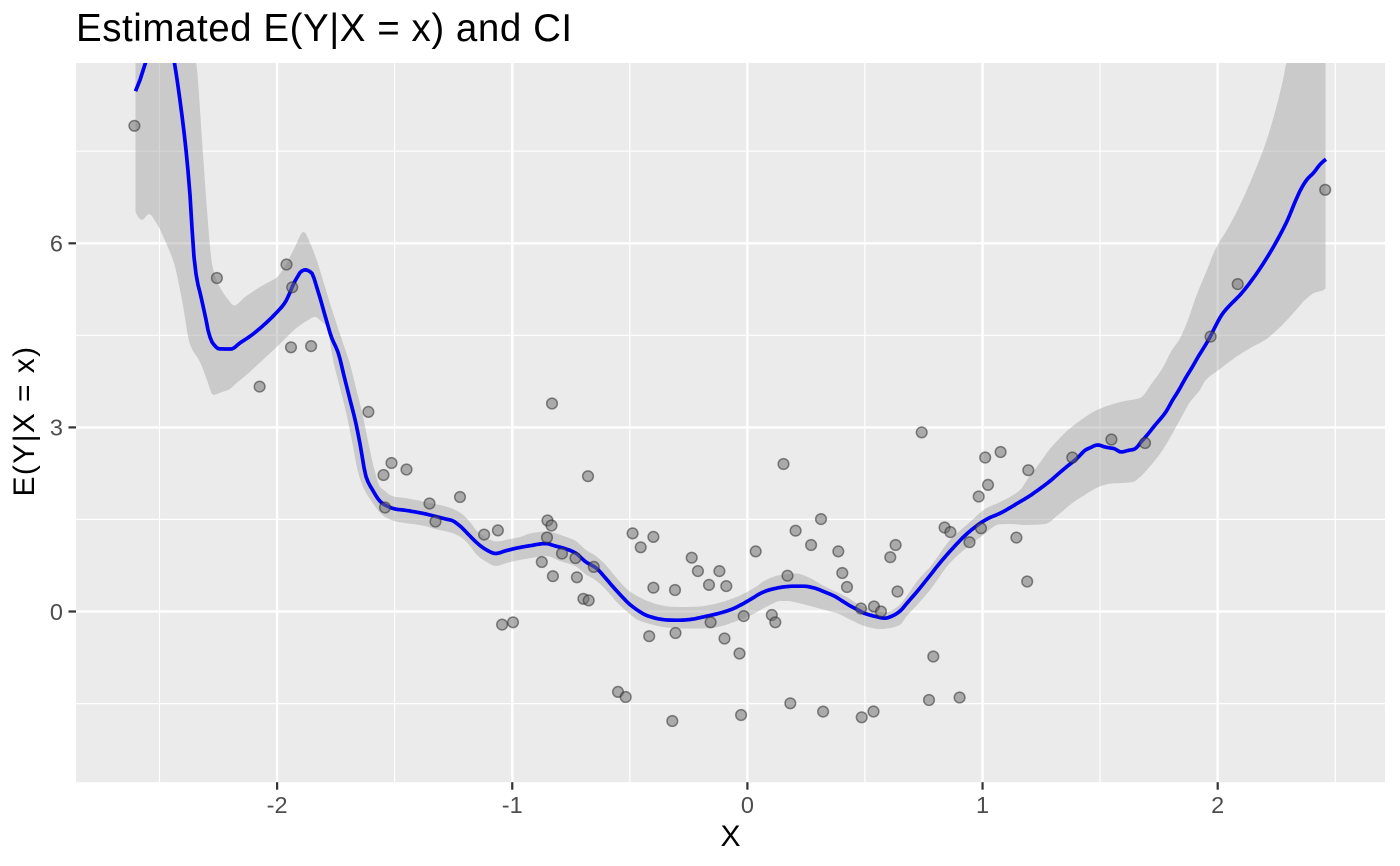 This screenshot has width=1400, height=866. What do you see at coordinates (512, 805) in the screenshot?
I see `svg-text: -1` at bounding box center [512, 805].